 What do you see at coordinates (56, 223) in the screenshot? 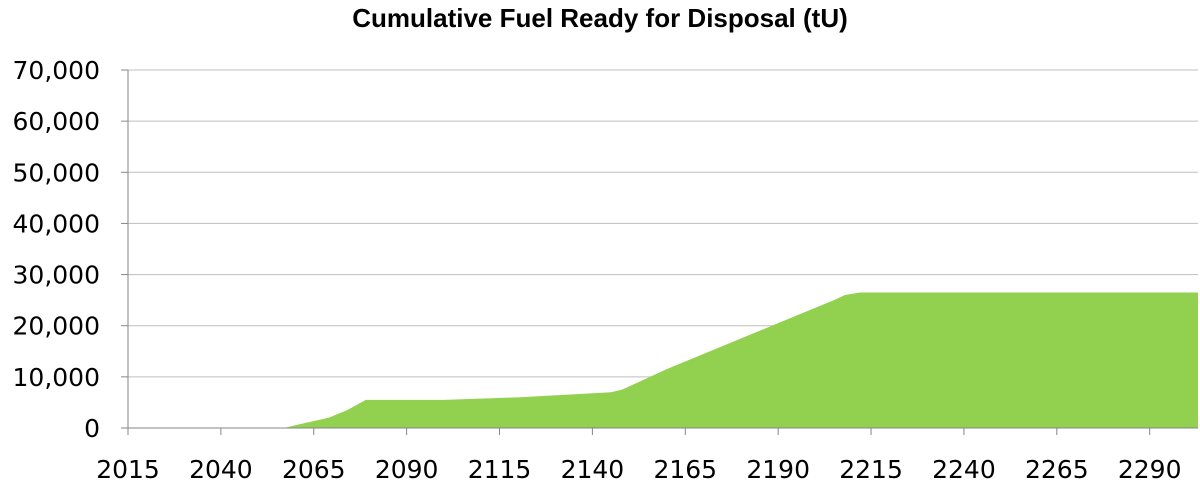
I see `y-tick-label: 40,000` at bounding box center [56, 223].